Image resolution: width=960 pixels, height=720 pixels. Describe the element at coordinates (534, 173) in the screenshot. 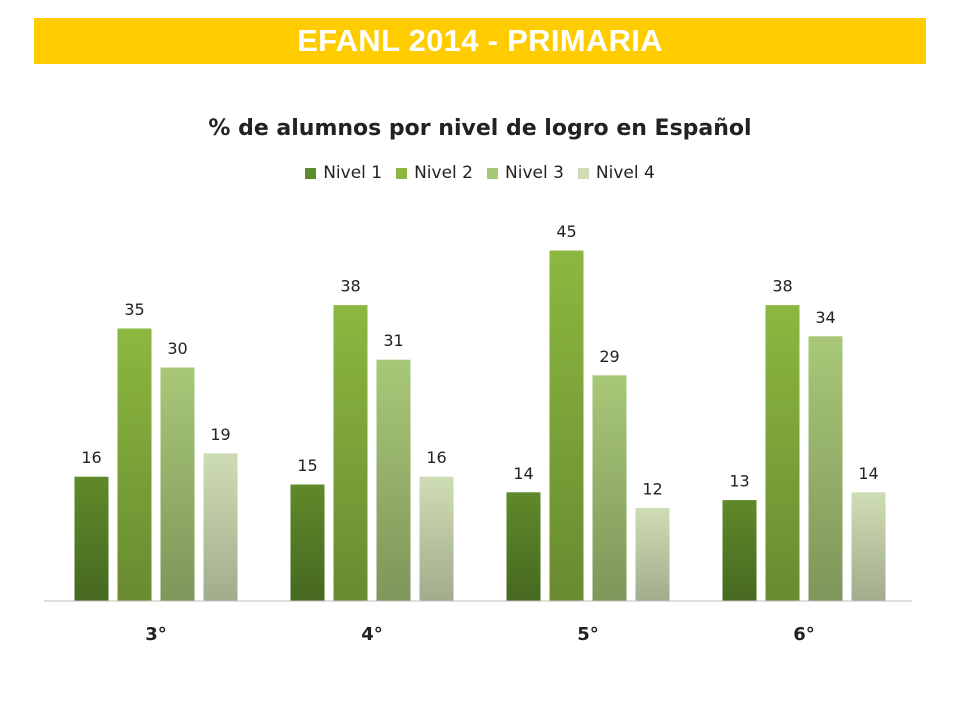

I see `legend-label: Nivel 3` at that location.